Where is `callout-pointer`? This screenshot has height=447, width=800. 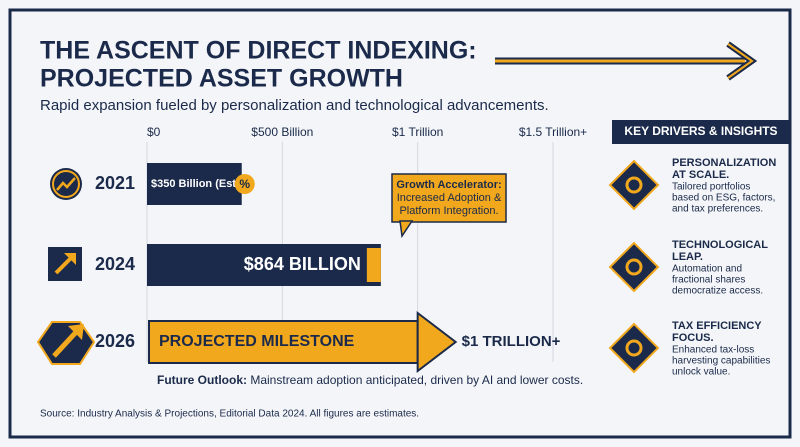 callout-pointer is located at coordinates (406, 229).